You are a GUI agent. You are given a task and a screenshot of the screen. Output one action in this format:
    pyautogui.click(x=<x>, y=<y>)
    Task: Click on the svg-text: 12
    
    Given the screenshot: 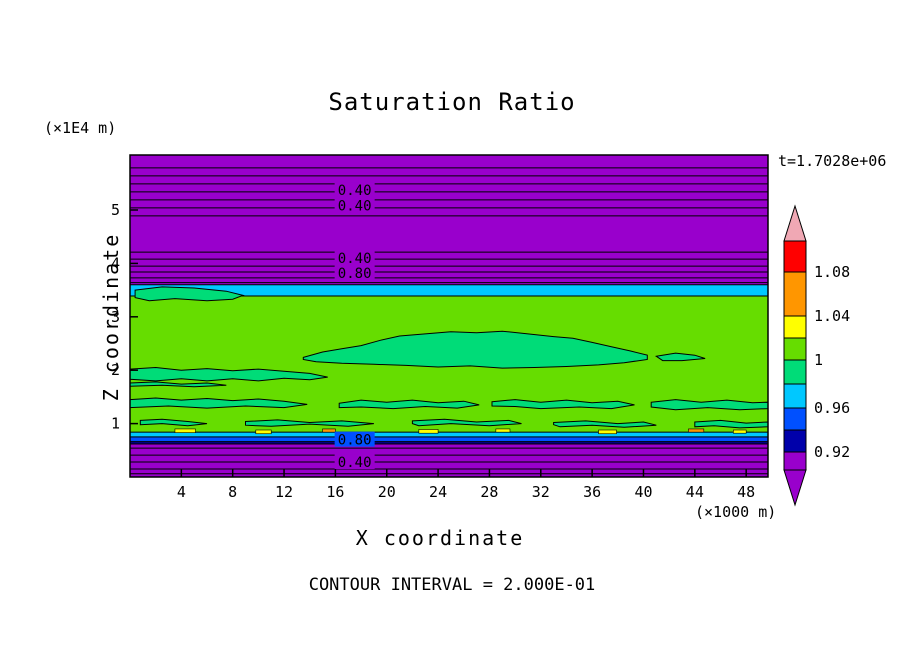 What is the action you would take?
    pyautogui.click(x=284, y=492)
    